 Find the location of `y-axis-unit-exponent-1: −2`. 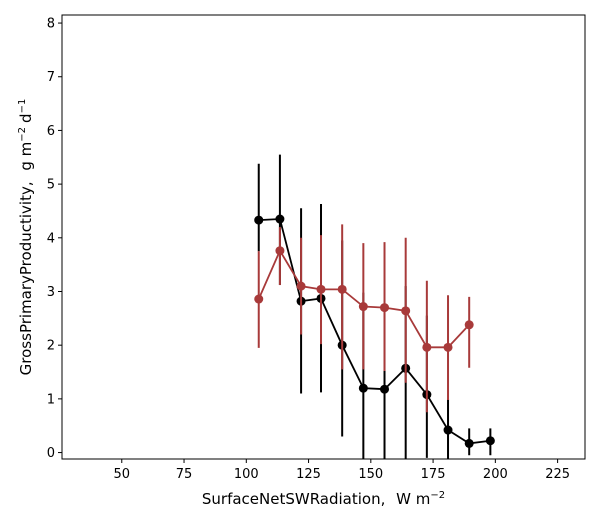

y-axis-unit-exponent-1: −2 is located at coordinates (22, 134).